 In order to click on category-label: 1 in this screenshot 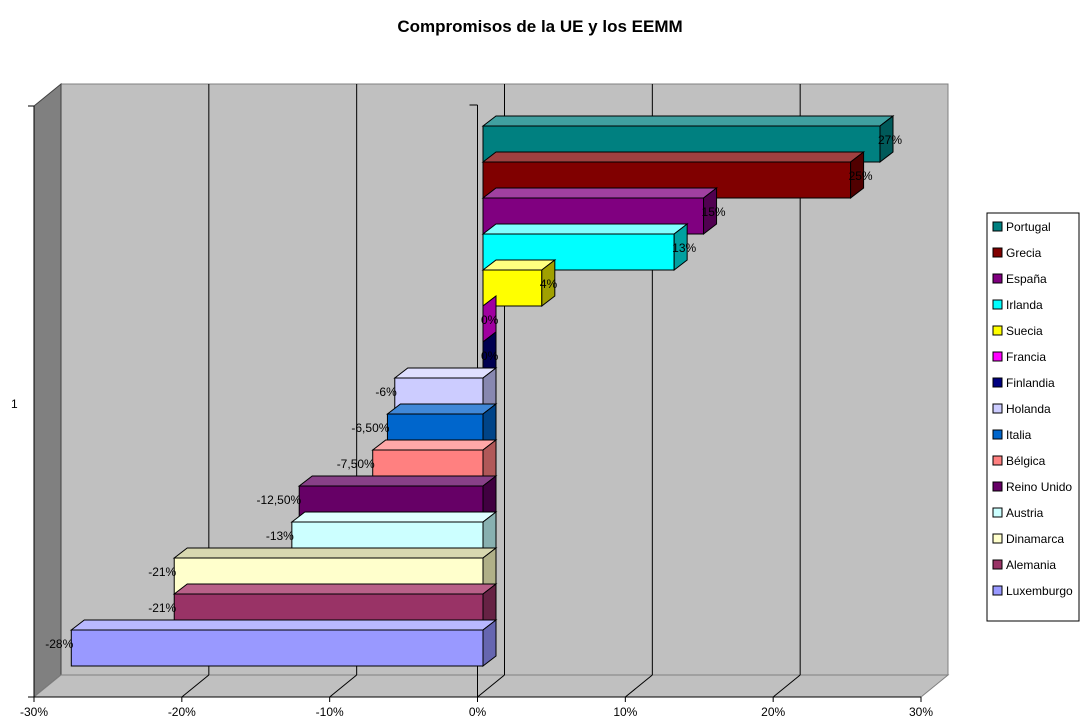, I will do `click(14, 404)`.